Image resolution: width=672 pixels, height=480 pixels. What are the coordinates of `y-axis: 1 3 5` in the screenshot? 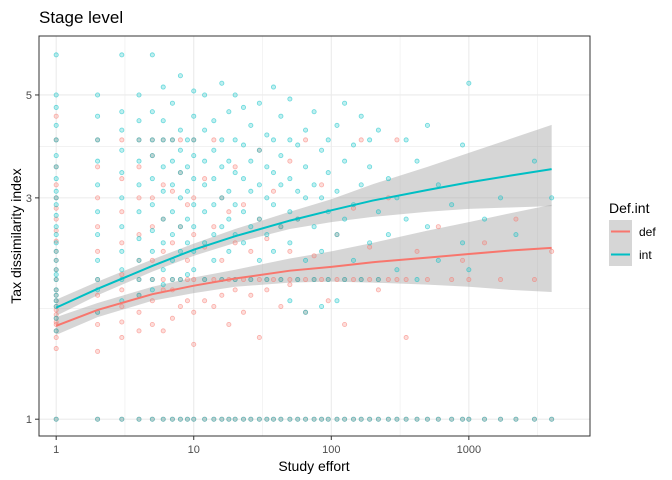 It's located at (32, 258).